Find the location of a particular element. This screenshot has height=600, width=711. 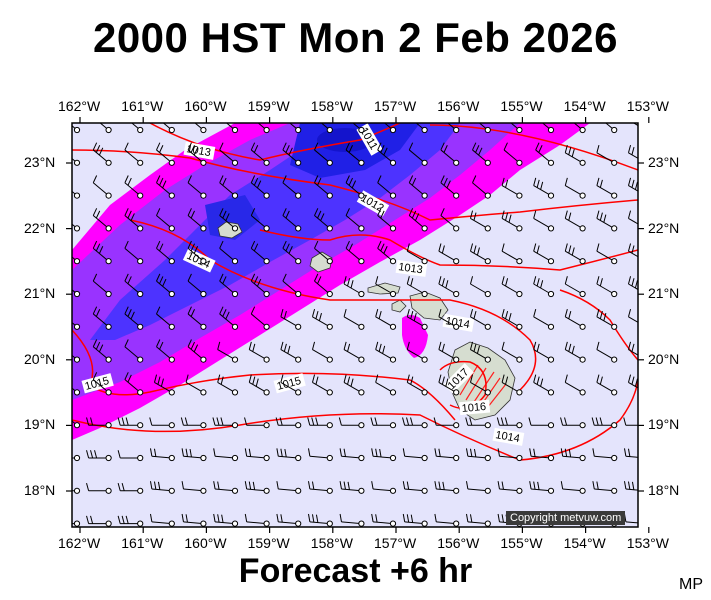

forecast-label: Forecast +6 hr is located at coordinates (355, 571).